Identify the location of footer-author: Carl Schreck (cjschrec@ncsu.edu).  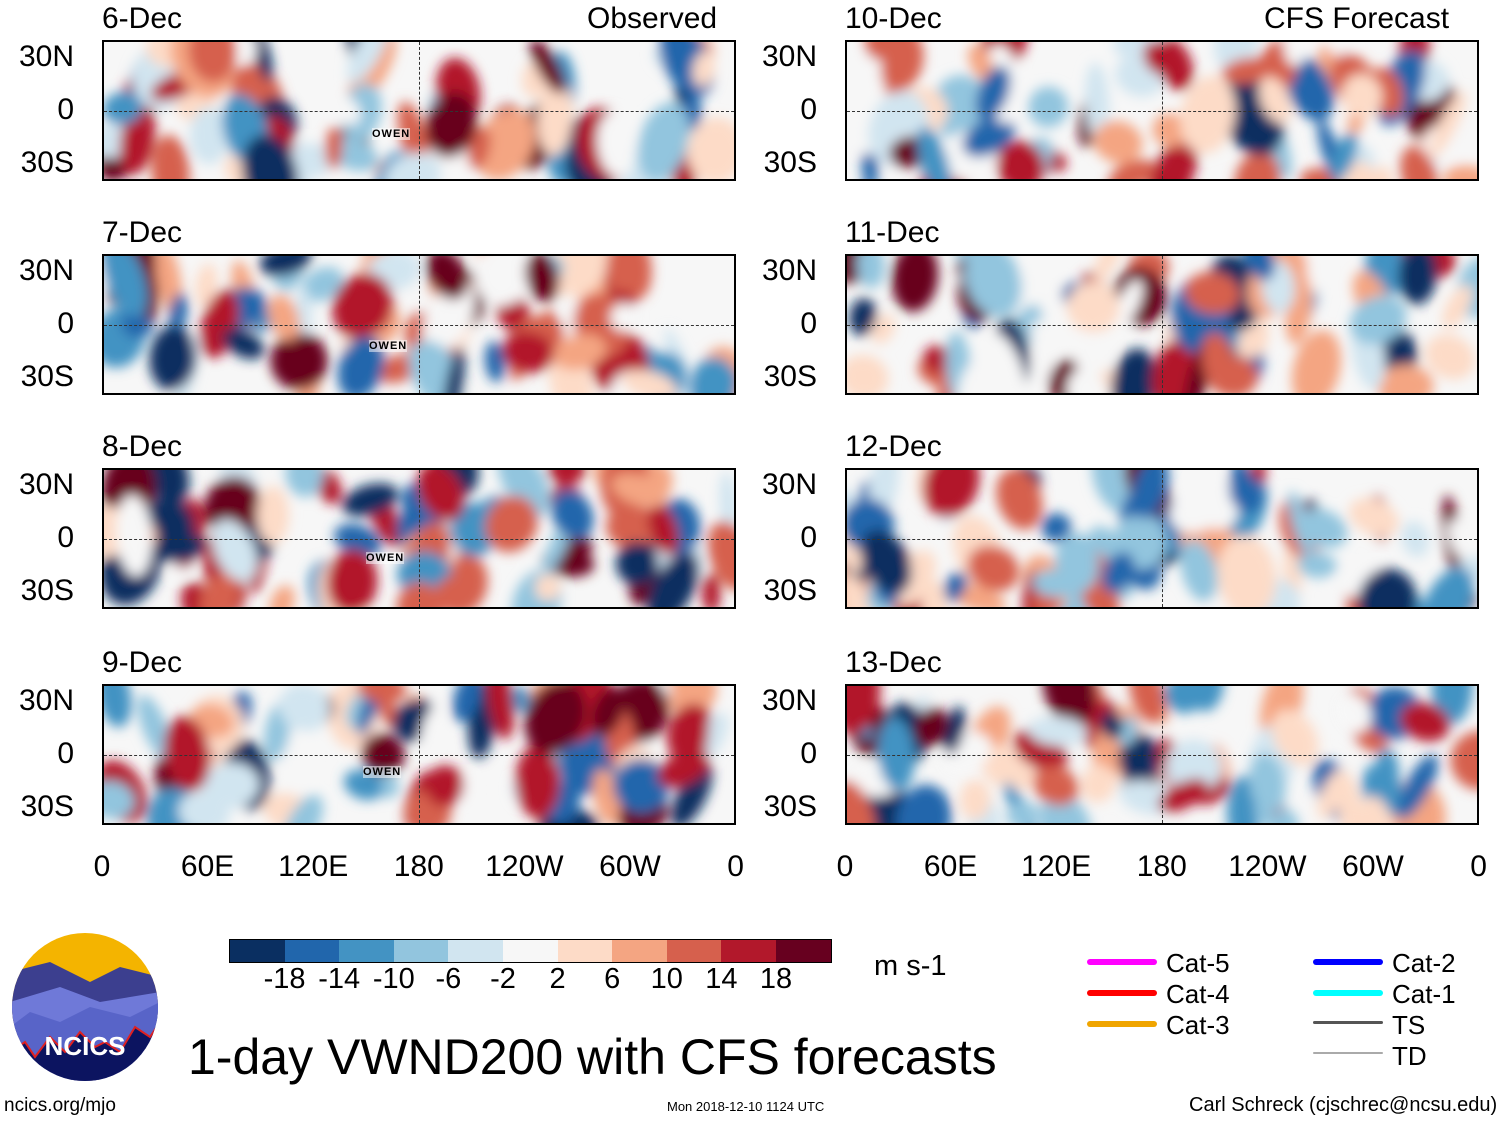
(1343, 1105).